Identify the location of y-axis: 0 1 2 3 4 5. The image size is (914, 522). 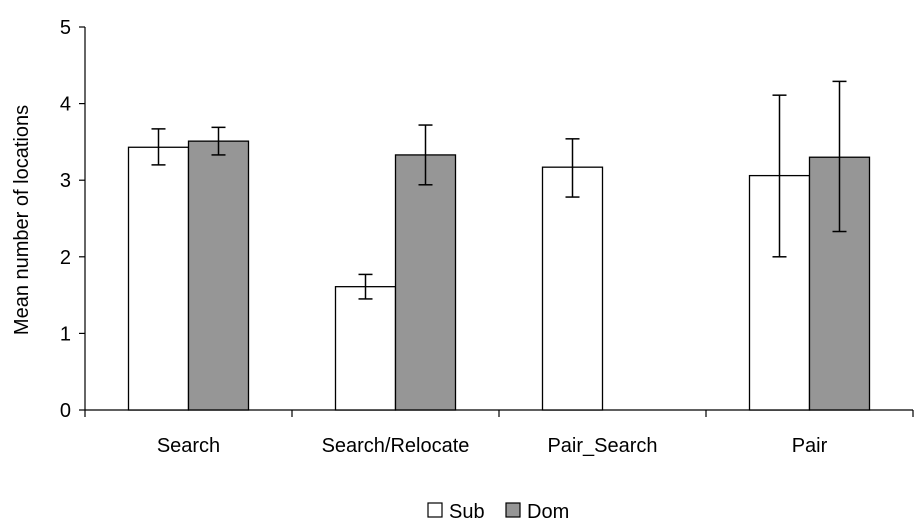
(73, 219).